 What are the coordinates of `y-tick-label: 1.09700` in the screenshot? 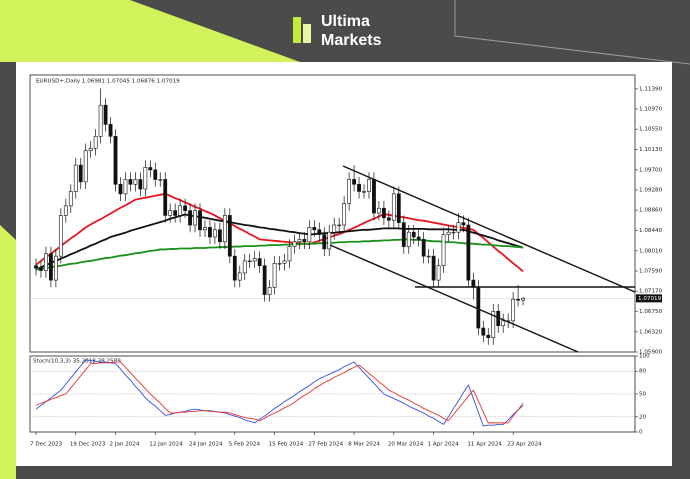 It's located at (651, 170).